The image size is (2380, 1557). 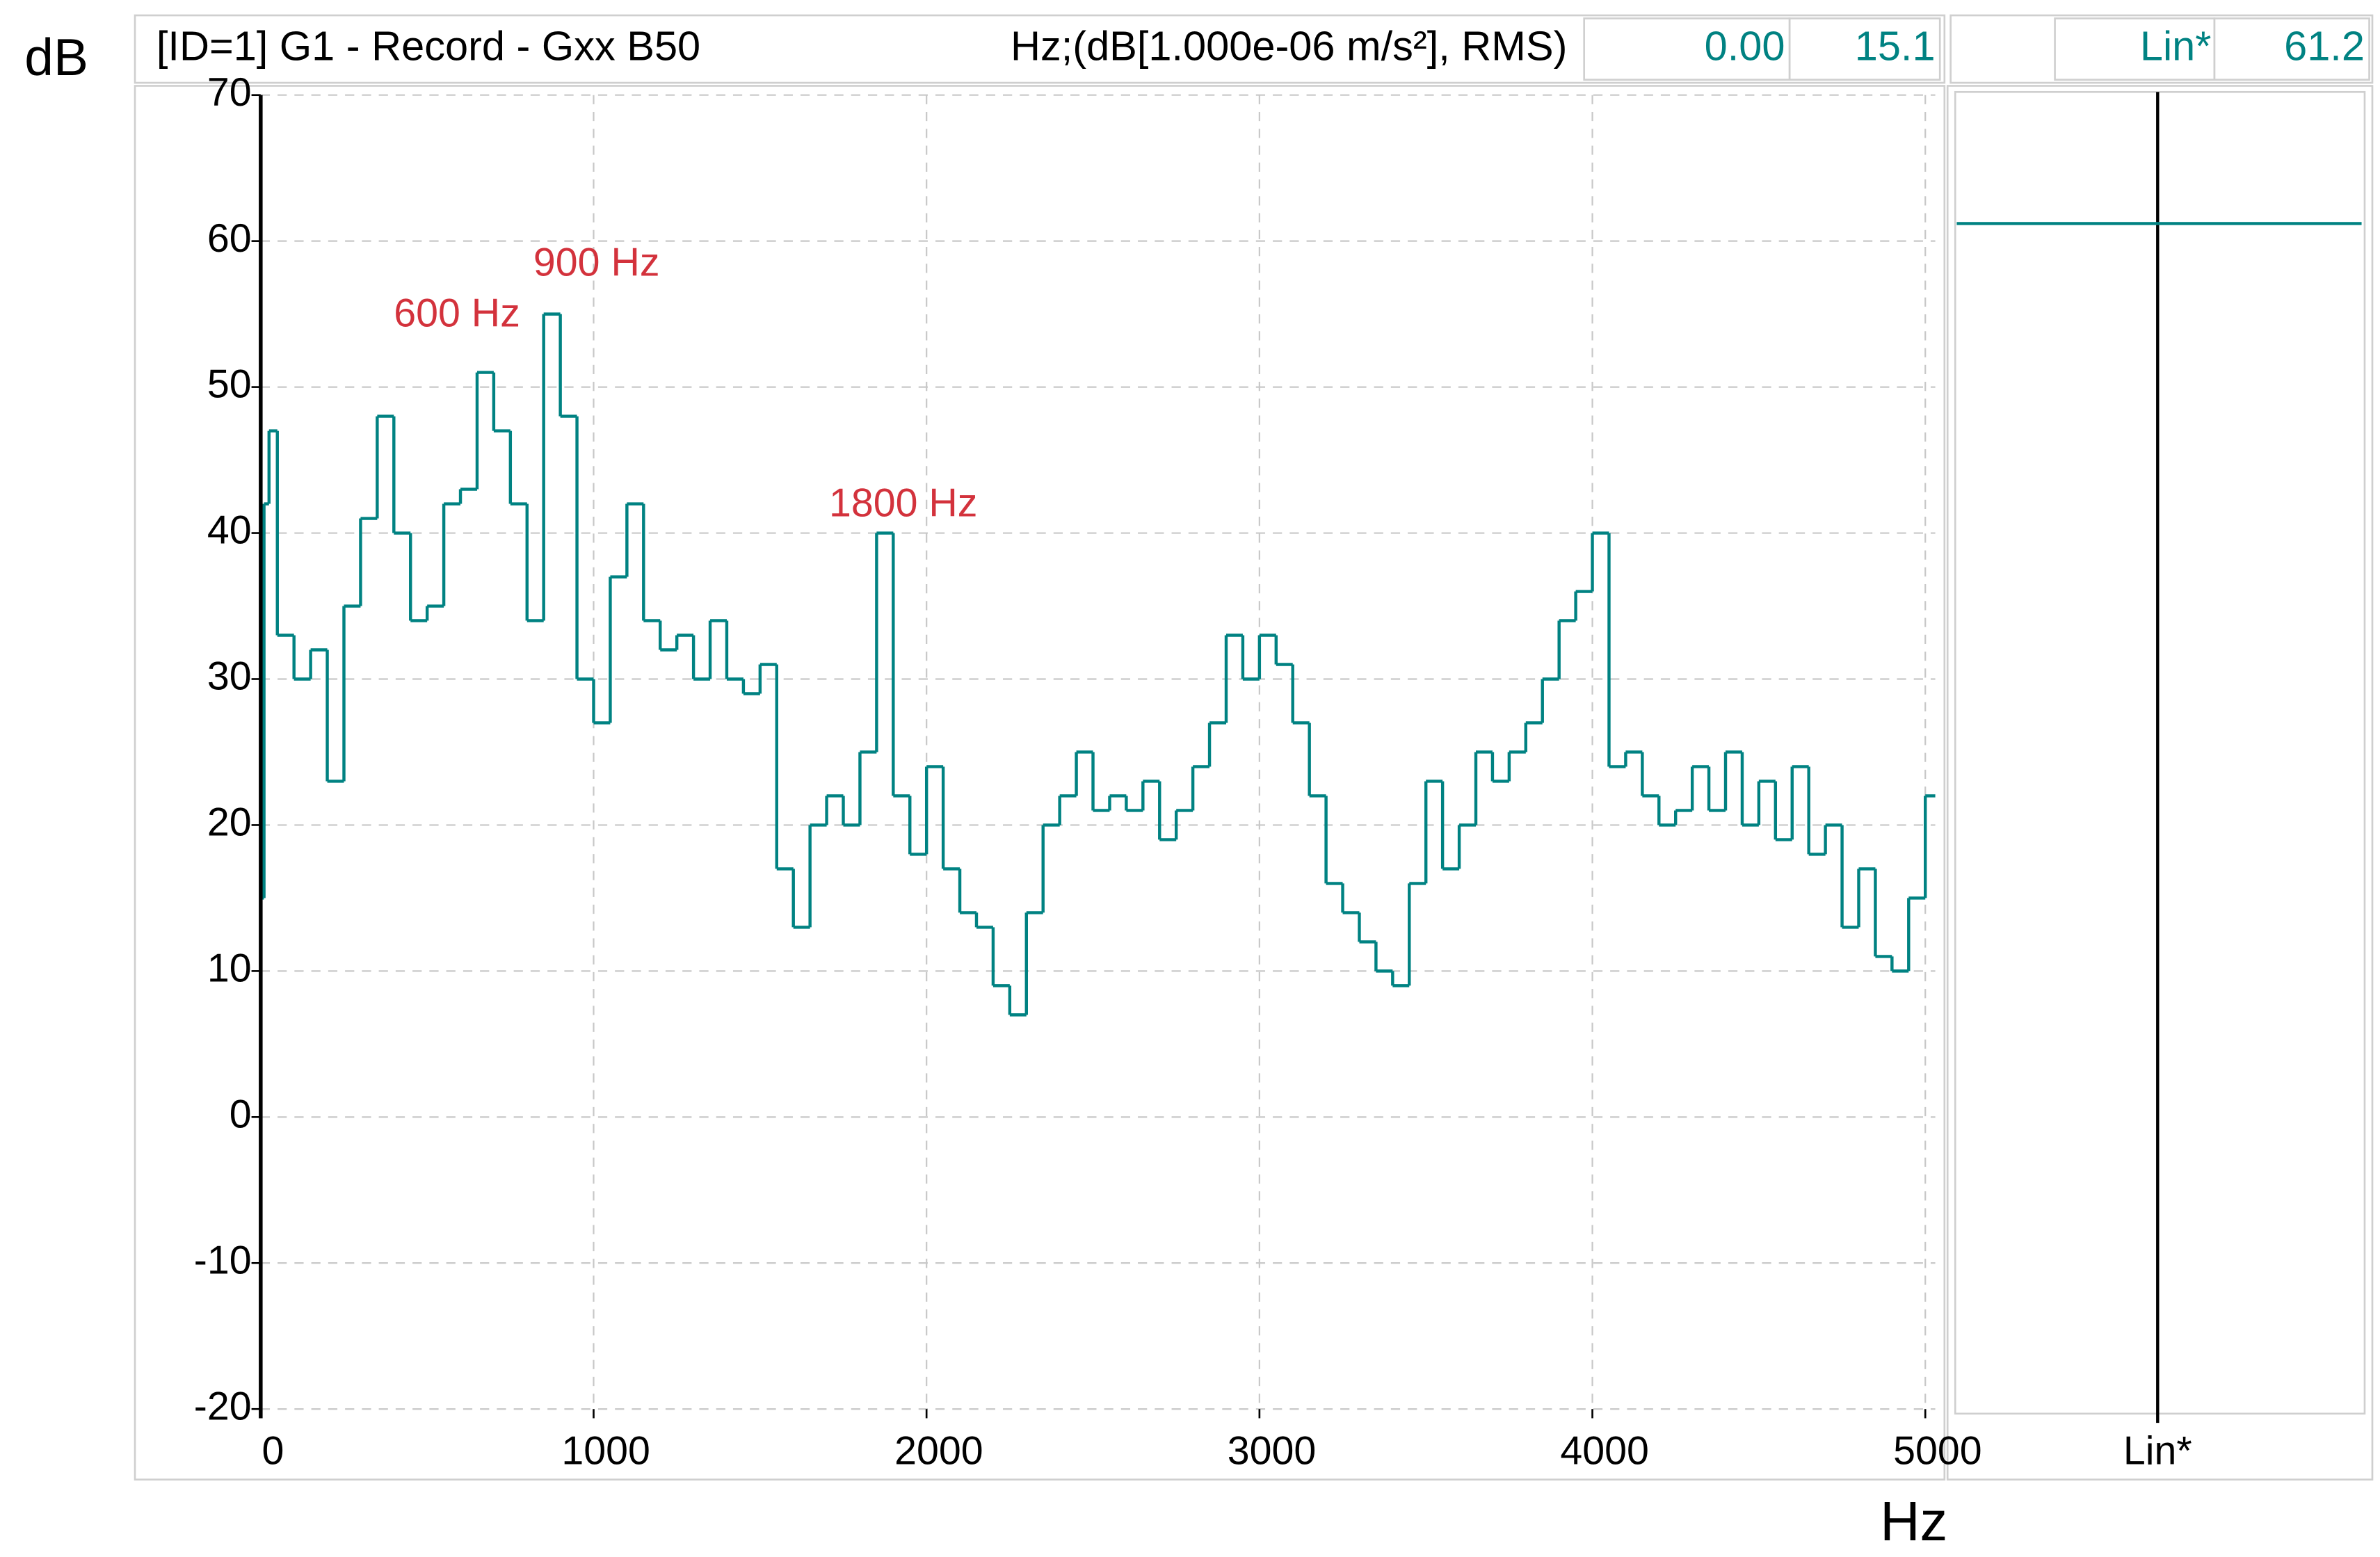 I want to click on overall-value: 61.2, so click(x=2324, y=46).